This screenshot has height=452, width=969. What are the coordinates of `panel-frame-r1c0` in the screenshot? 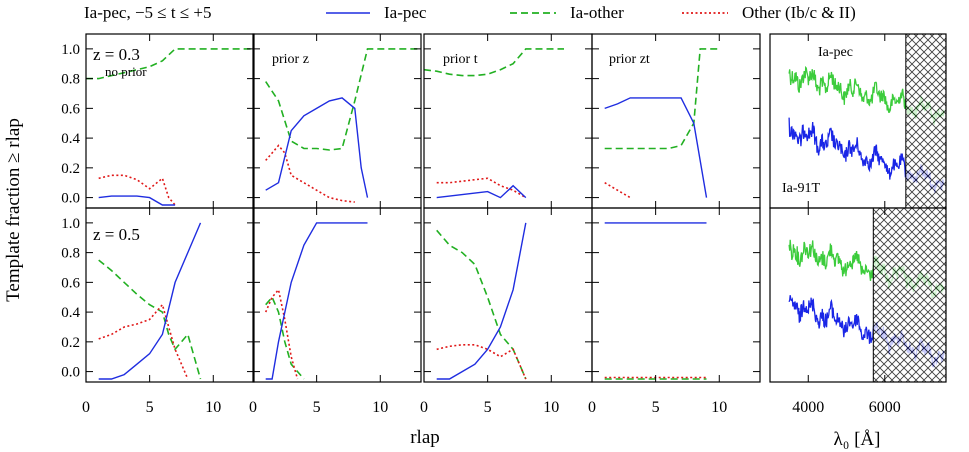 It's located at (170, 295).